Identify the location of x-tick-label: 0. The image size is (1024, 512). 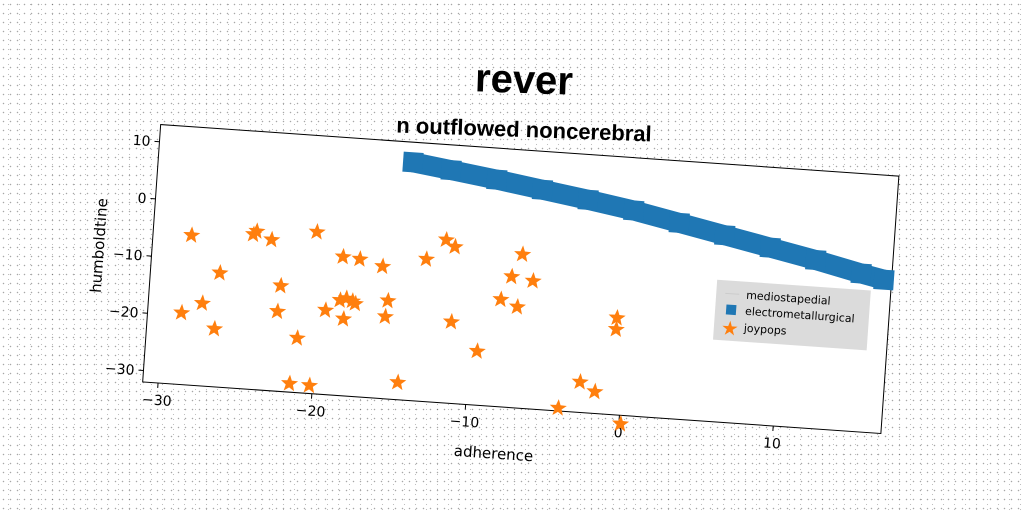
(618, 433).